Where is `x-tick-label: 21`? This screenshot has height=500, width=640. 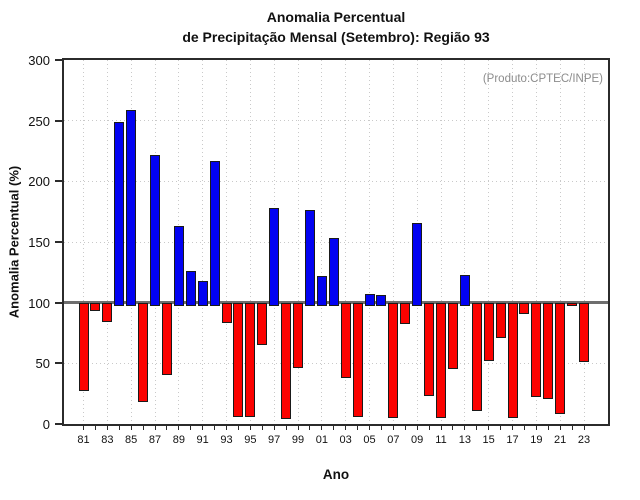
x-tick-label: 21 is located at coordinates (560, 440).